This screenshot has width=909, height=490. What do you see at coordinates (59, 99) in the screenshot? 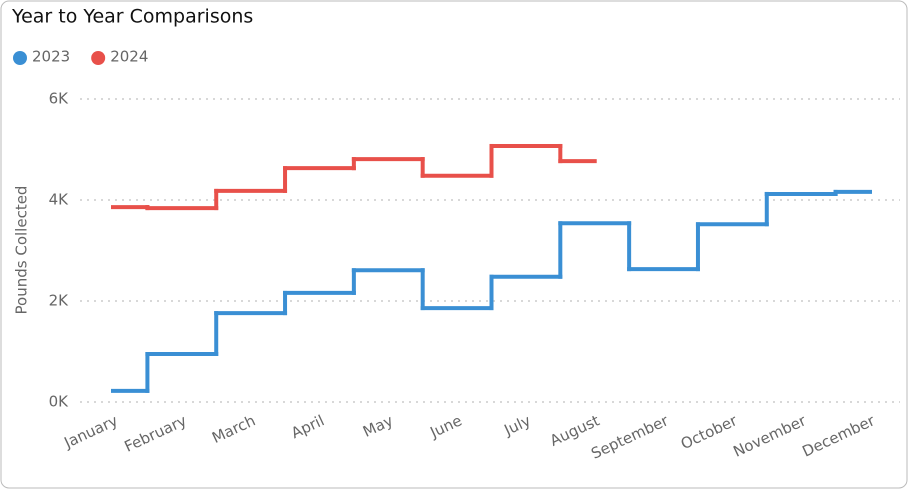
I see `y-tick-label: 6K` at bounding box center [59, 99].